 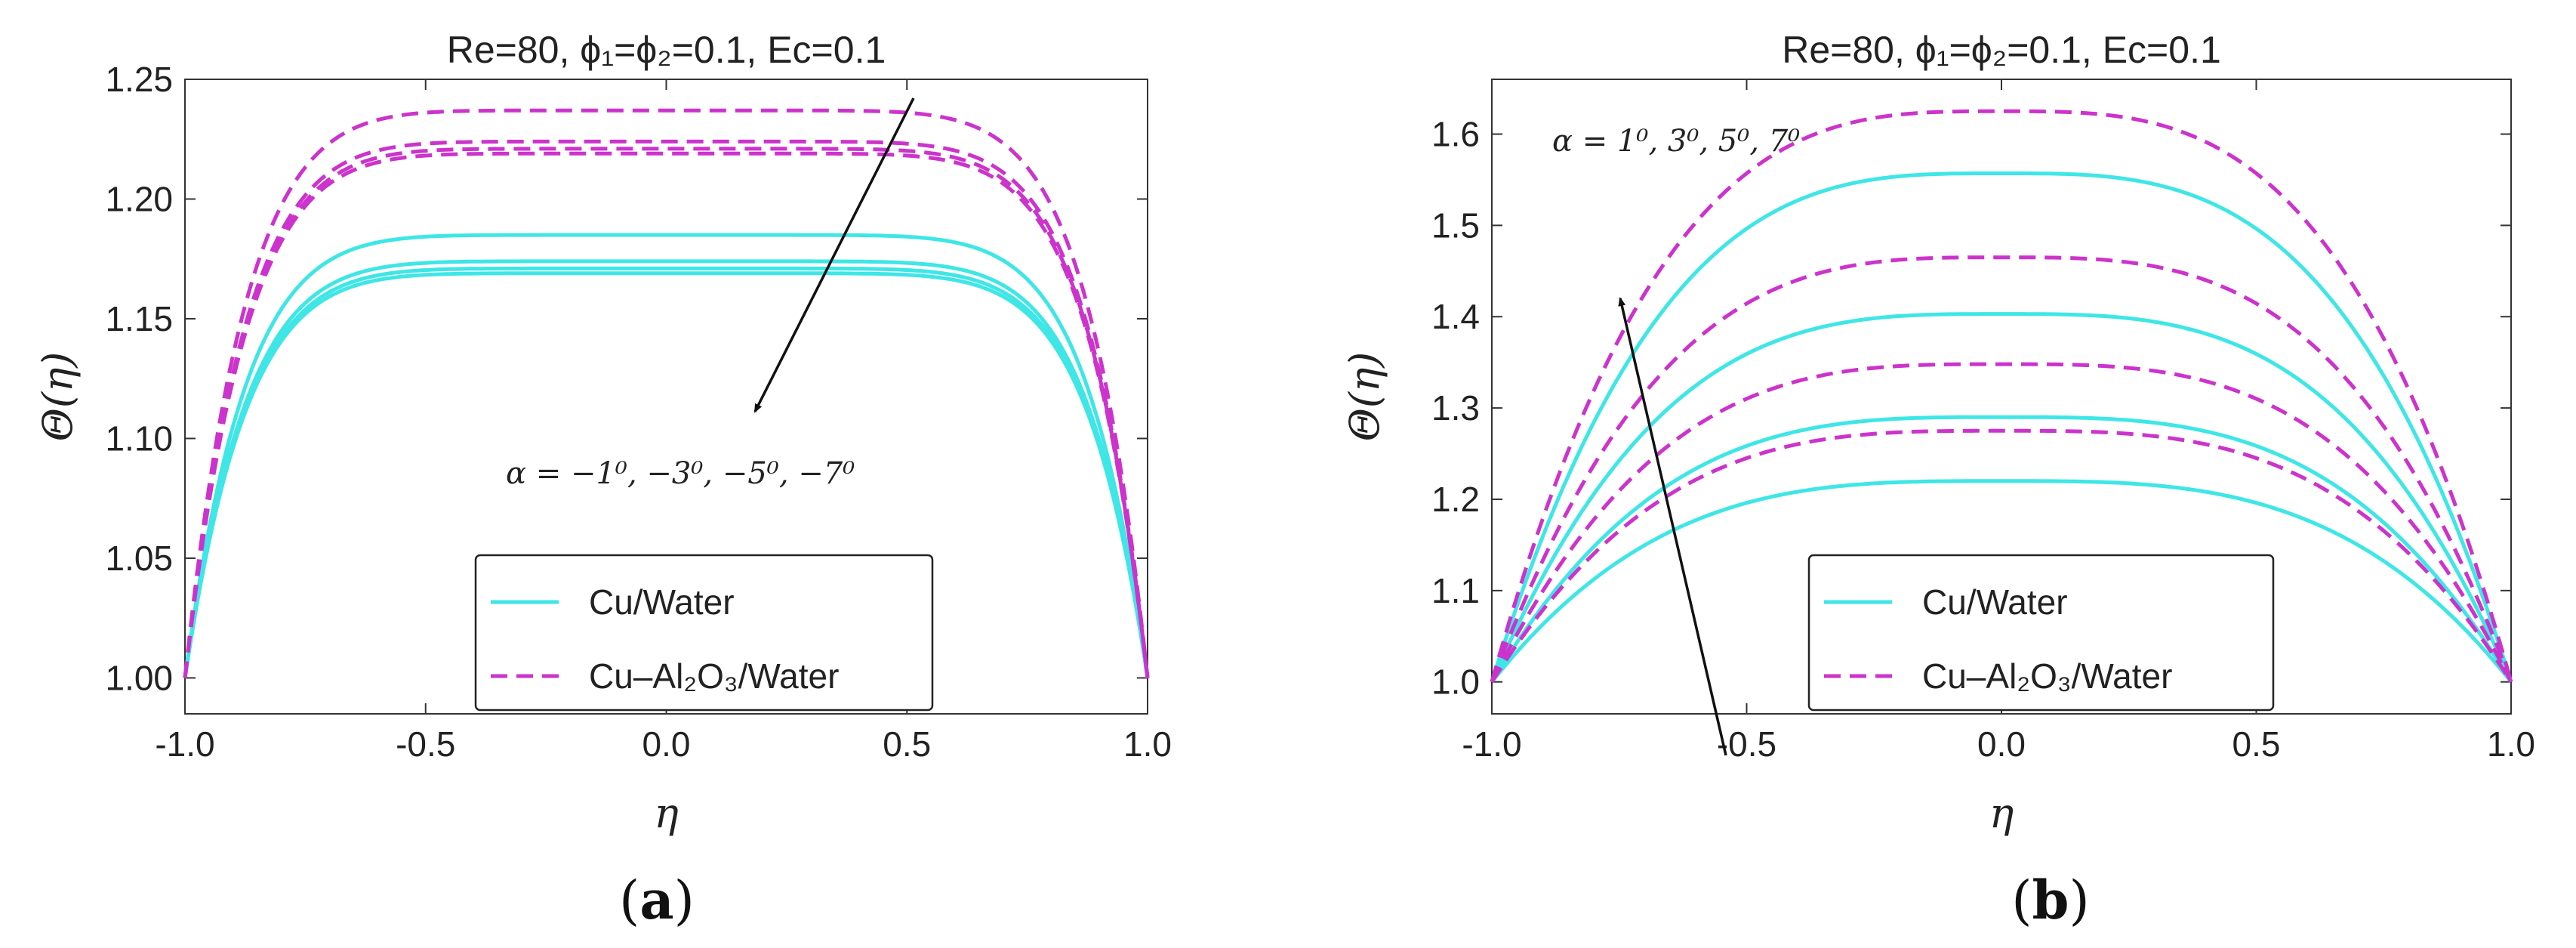 What do you see at coordinates (1455, 316) in the screenshot?
I see `y-tick-label: 1.4` at bounding box center [1455, 316].